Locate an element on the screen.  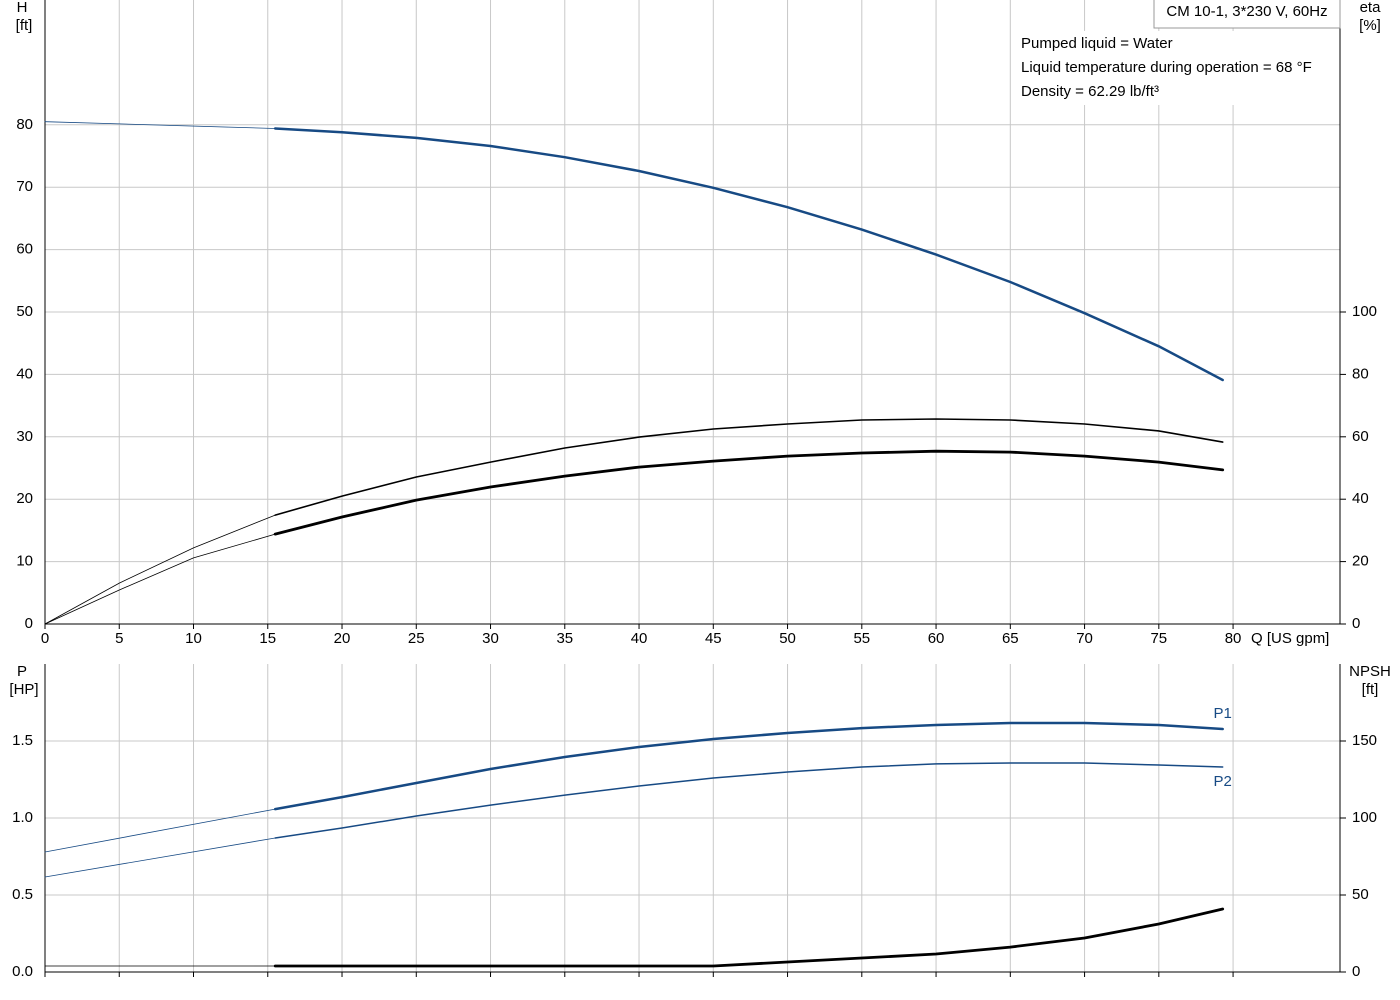
title-box is located at coordinates (1247, 14).